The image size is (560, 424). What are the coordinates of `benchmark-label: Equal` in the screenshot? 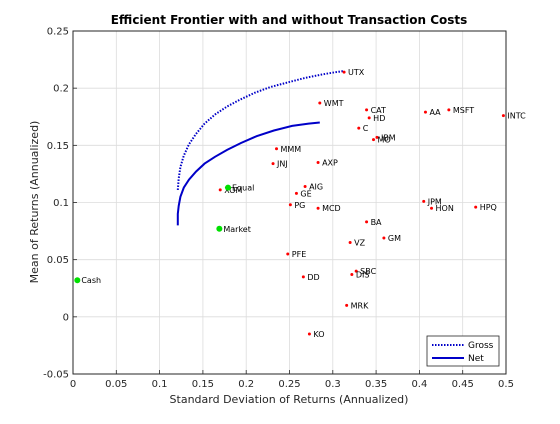 It's located at (243, 188).